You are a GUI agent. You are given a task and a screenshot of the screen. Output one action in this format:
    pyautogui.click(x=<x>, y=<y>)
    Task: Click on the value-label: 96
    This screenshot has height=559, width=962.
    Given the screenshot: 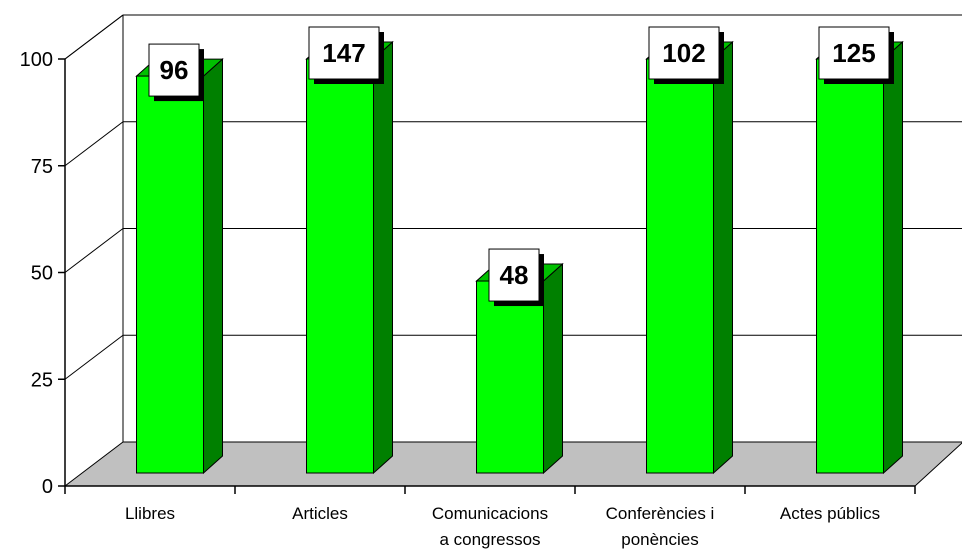 What is the action you would take?
    pyautogui.click(x=174, y=70)
    